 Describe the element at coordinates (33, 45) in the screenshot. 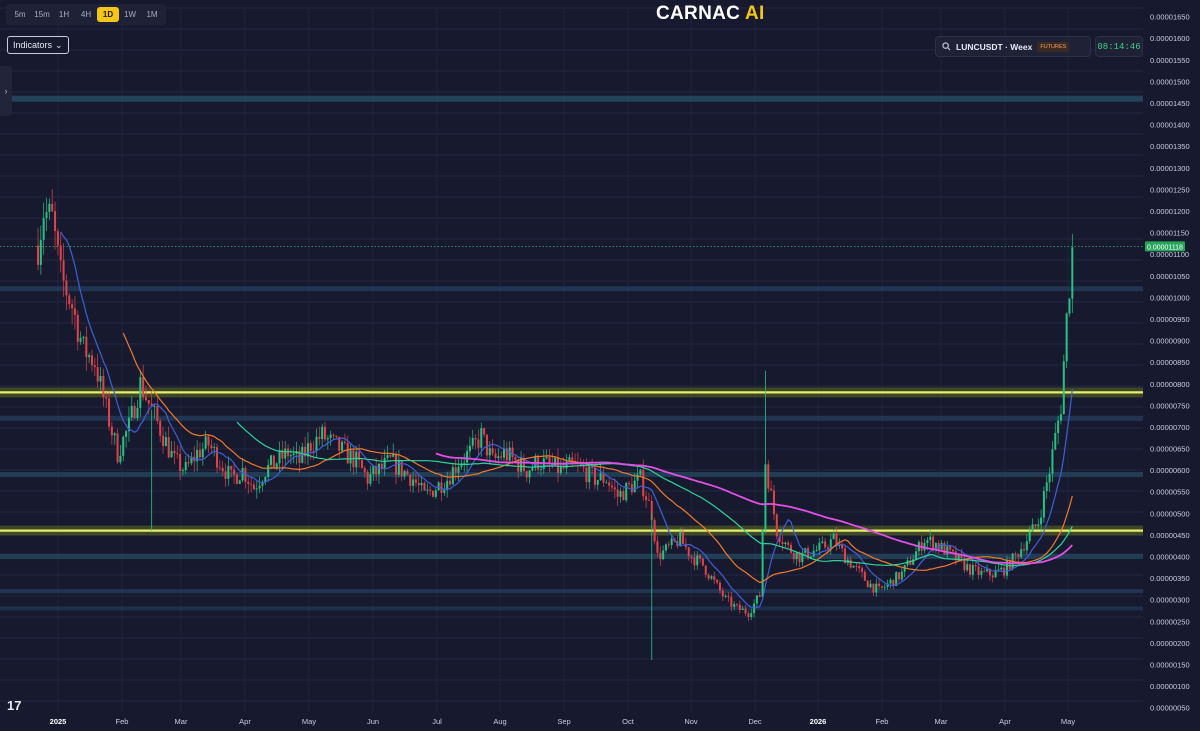

I see `indicators-label: Indicators` at that location.